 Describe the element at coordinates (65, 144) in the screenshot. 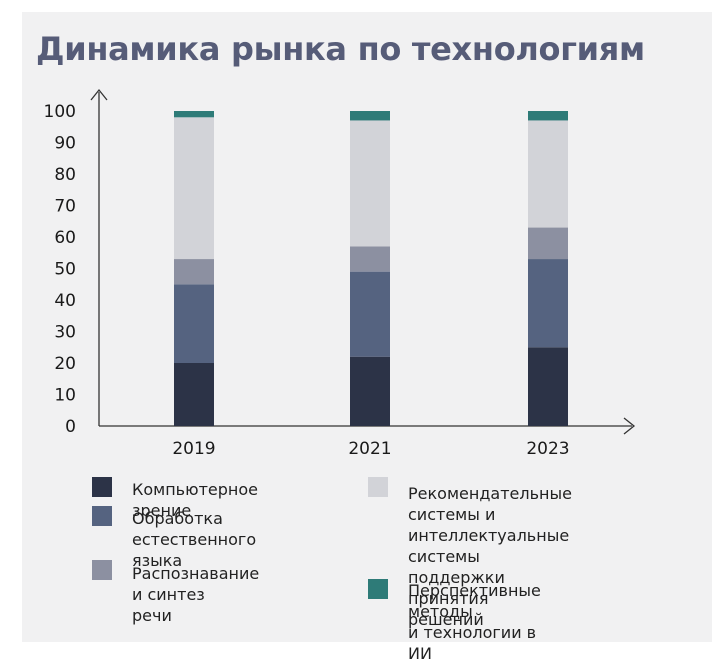

I see `y-tick-label: 90` at that location.